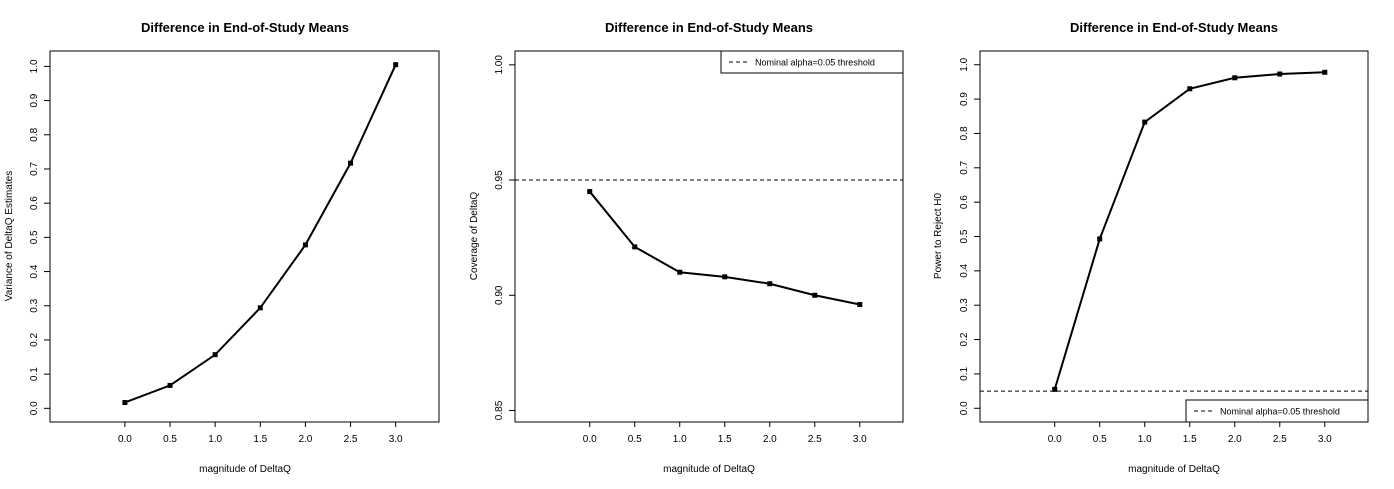  I want to click on y-axis-label: Power to Reject H0, so click(938, 235).